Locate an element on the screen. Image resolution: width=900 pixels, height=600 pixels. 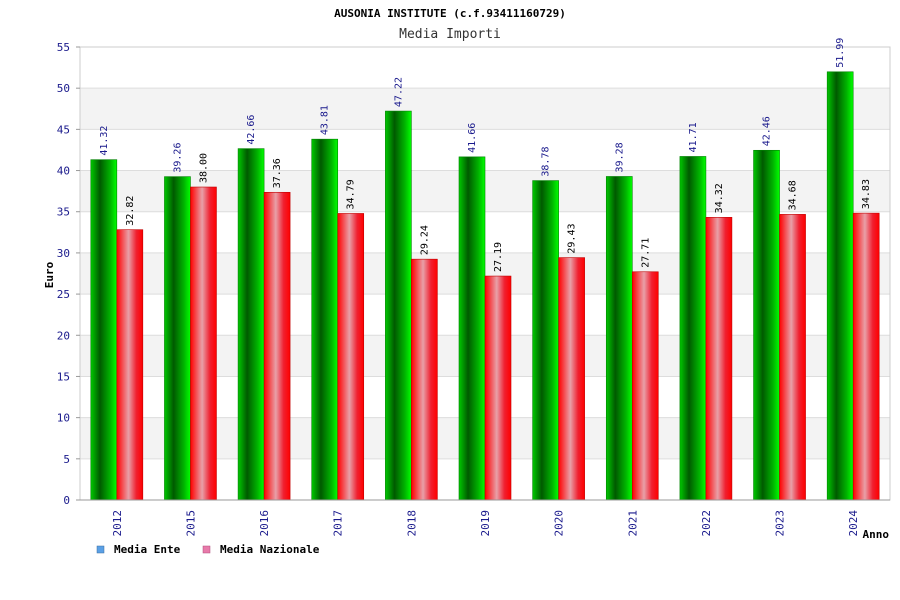
x-tick-label-2019: 2019 is located at coordinates (485, 523).